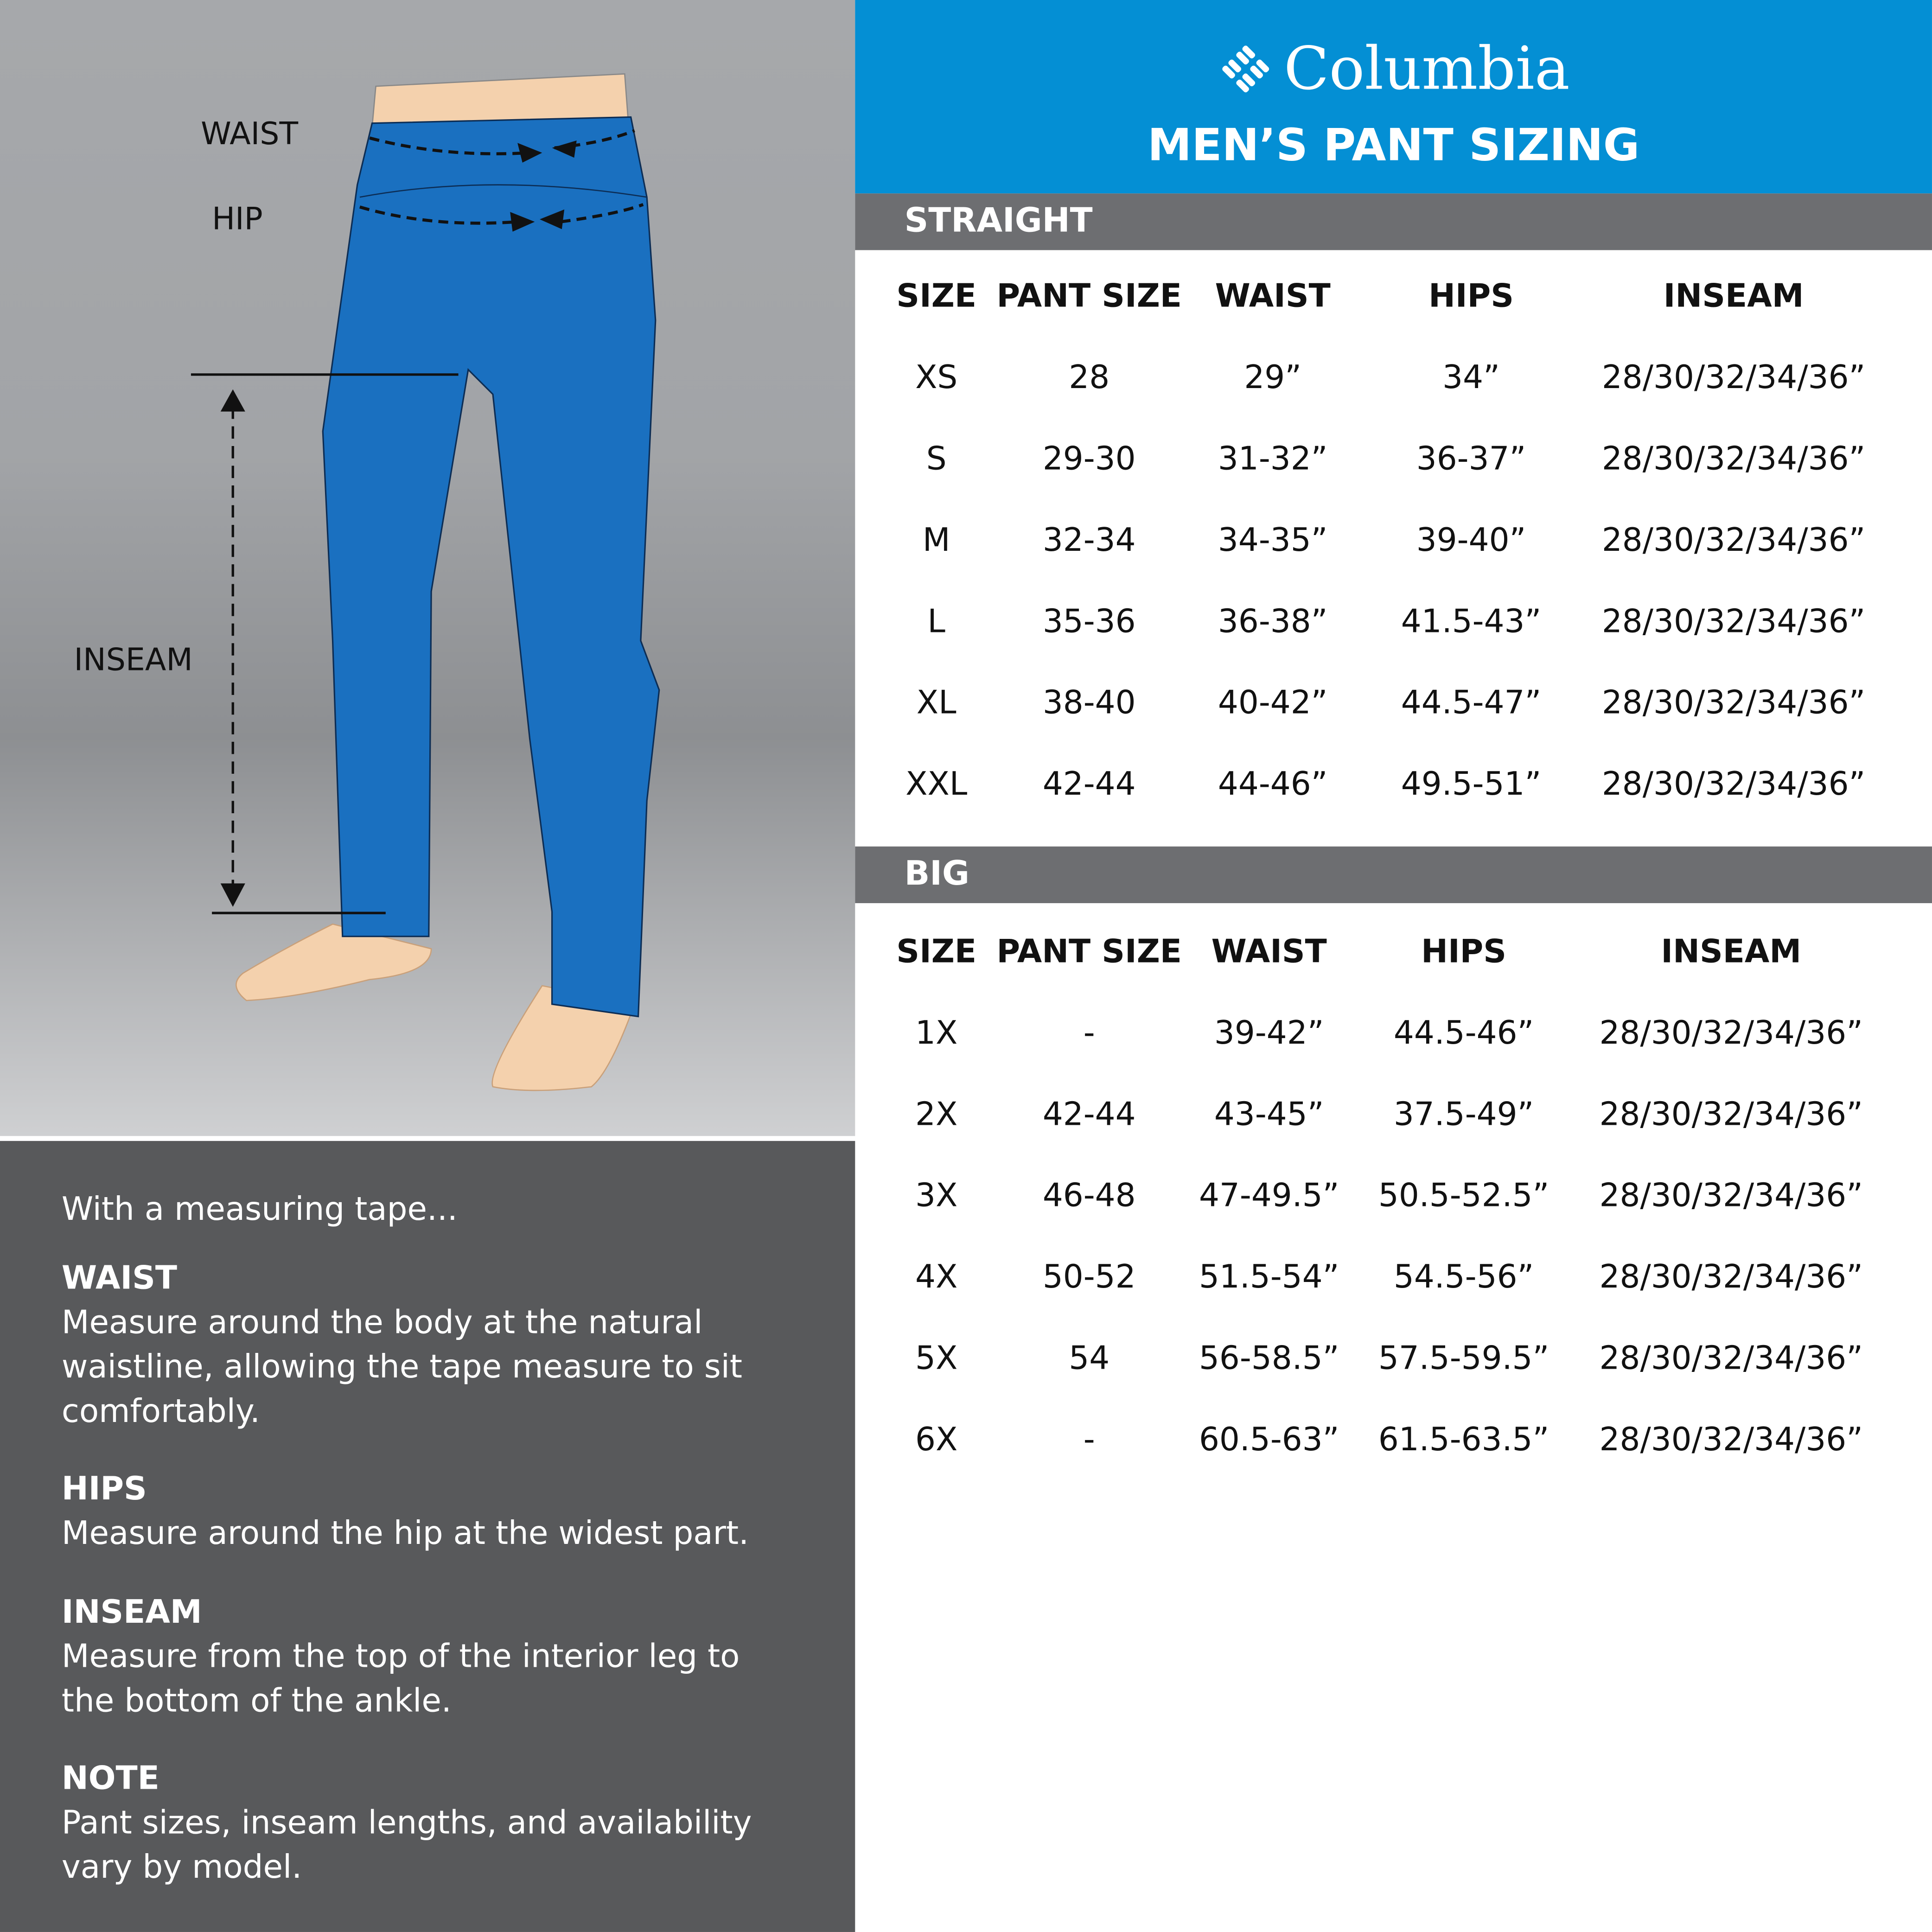 Image resolution: width=1932 pixels, height=1932 pixels. Describe the element at coordinates (1089, 1196) in the screenshot. I see `table-cell: 46-48` at that location.